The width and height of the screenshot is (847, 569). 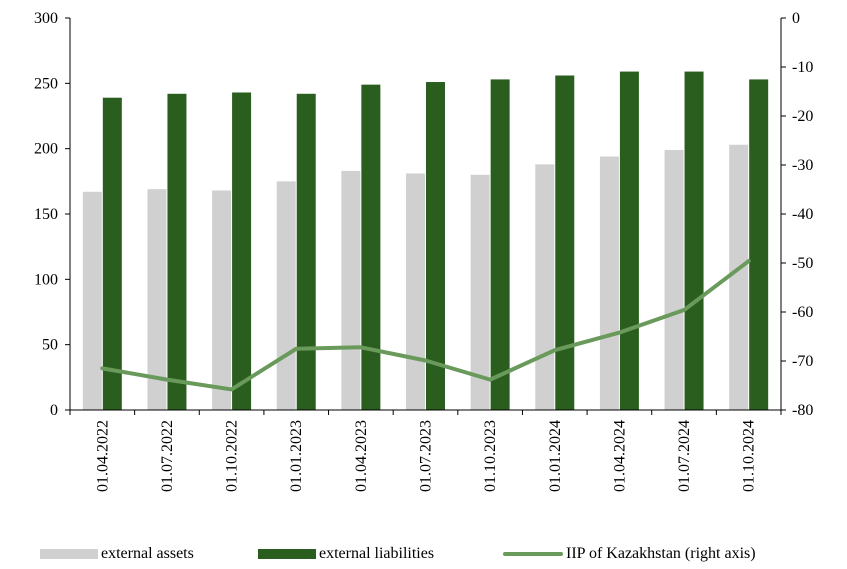 I want to click on right-tick-label-0: -80, so click(x=802, y=410).